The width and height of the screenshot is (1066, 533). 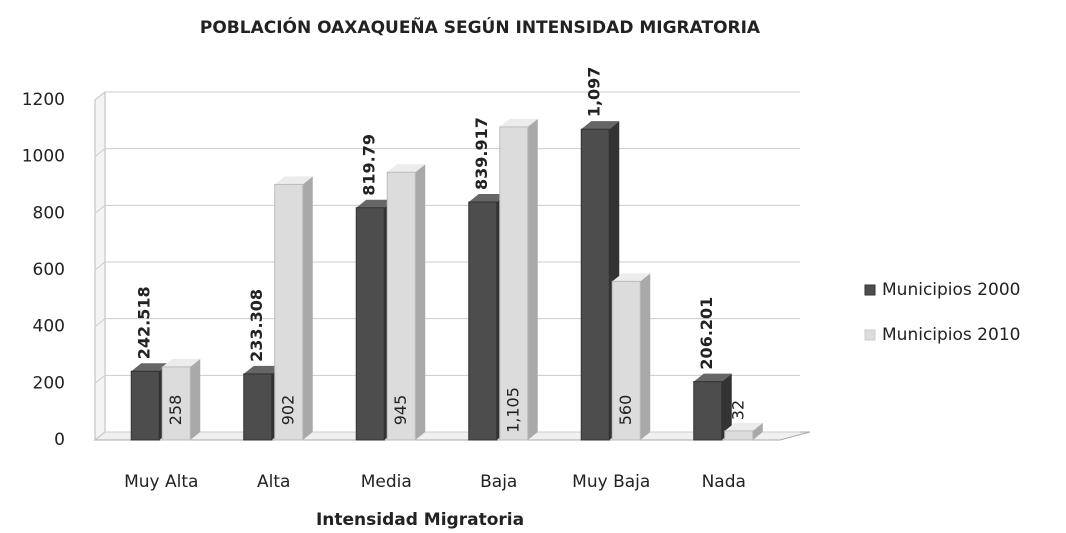 What do you see at coordinates (611, 482) in the screenshot?
I see `x-tick-label: Muy Baja` at bounding box center [611, 482].